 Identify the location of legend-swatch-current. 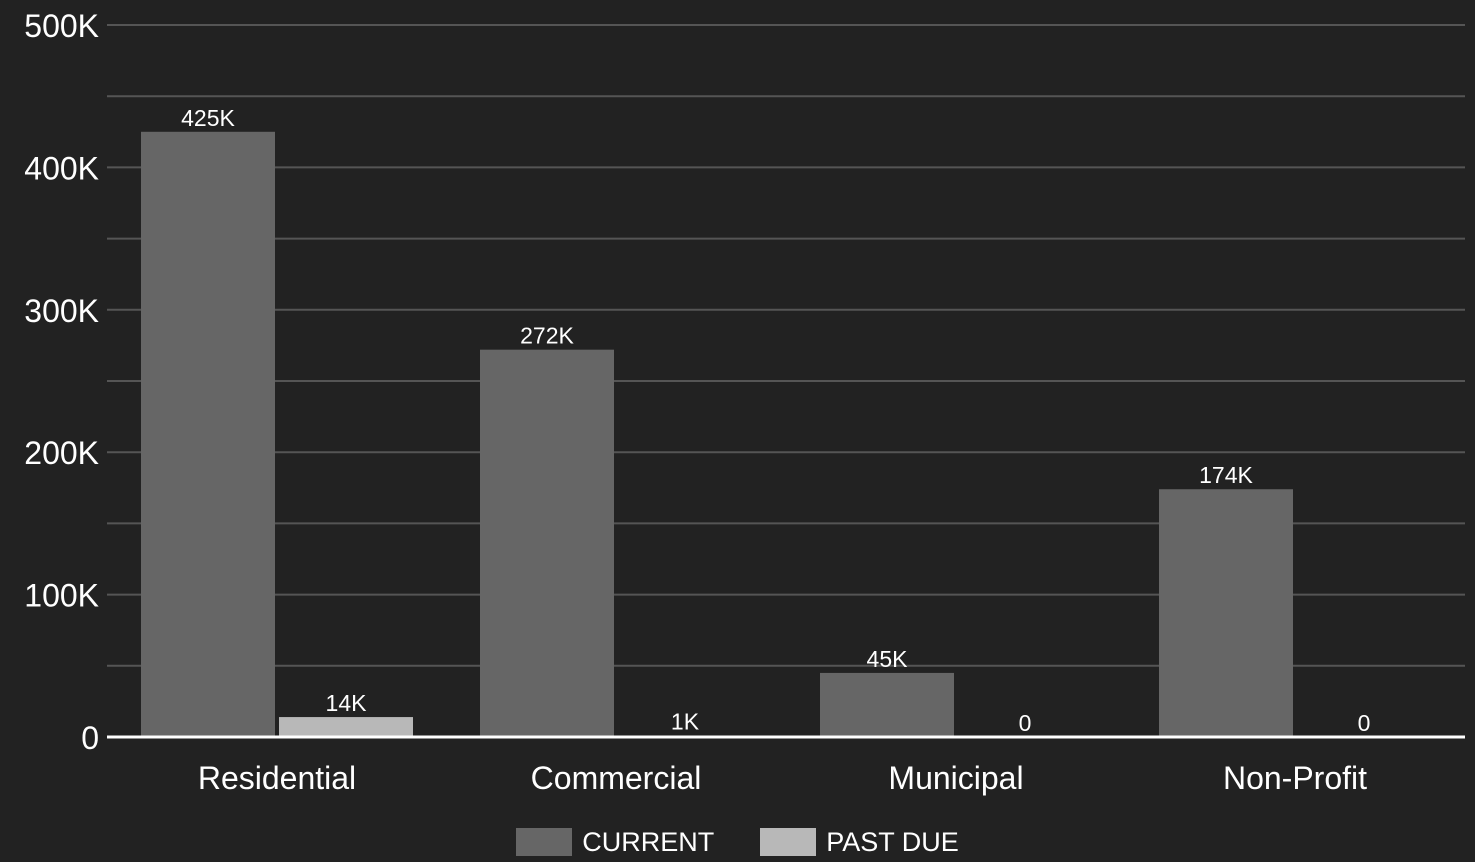
(544, 842).